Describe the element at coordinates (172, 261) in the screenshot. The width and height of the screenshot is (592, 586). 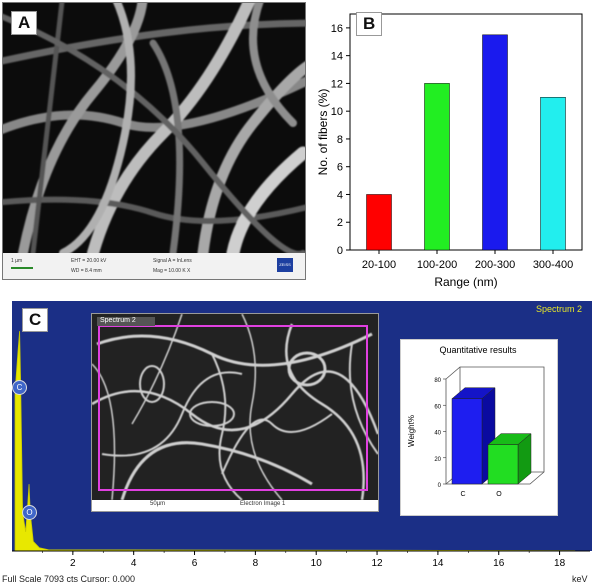
I see `signal-info: Signal A = InLens` at that location.